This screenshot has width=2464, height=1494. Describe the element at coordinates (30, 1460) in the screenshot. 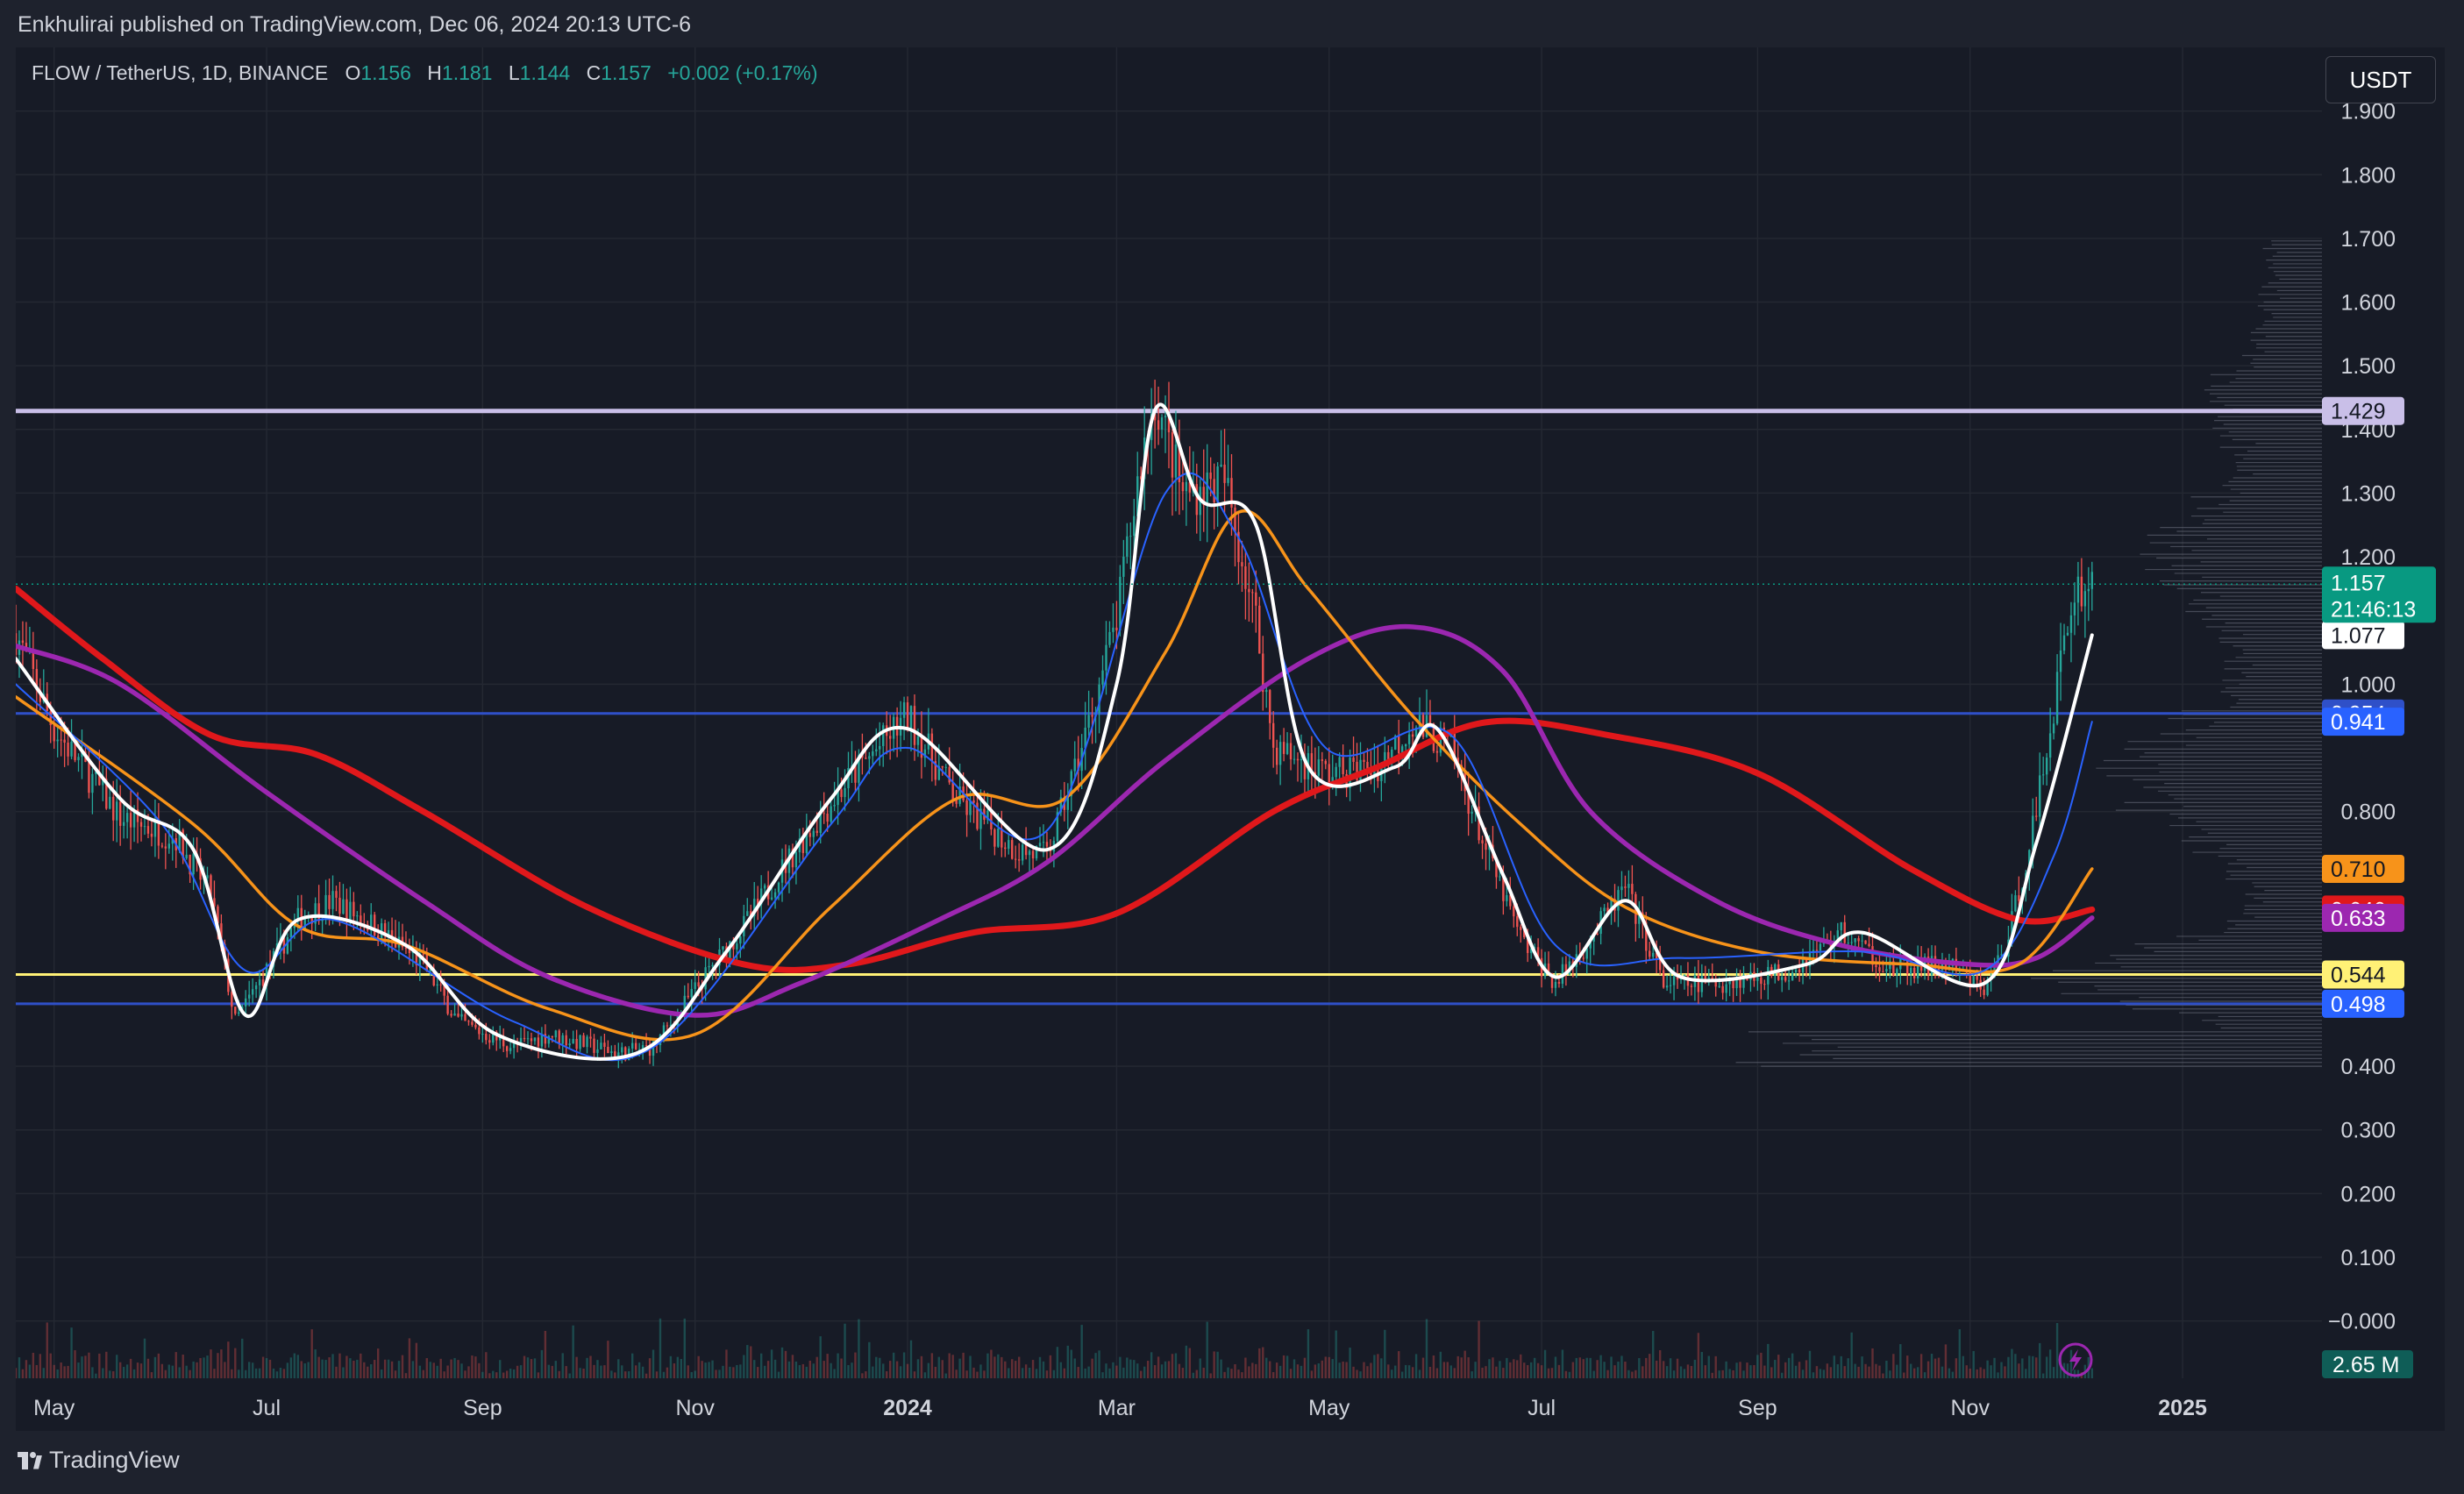

I see `tradingview-logo-icon` at that location.